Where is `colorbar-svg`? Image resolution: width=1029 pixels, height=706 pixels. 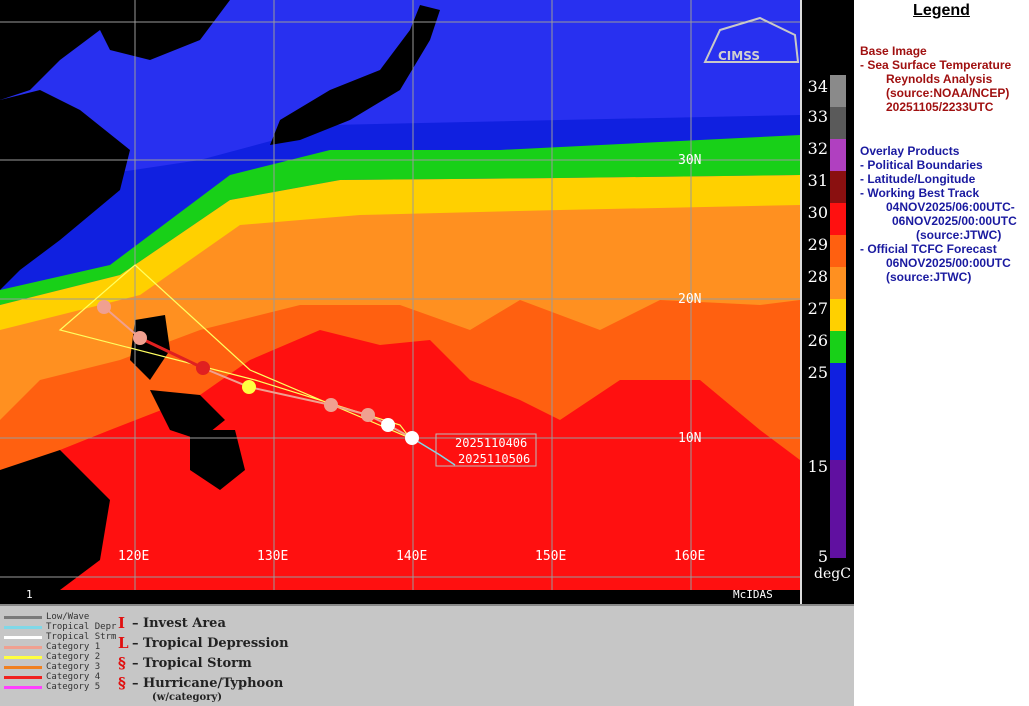 colorbar-svg is located at coordinates (838, 316).